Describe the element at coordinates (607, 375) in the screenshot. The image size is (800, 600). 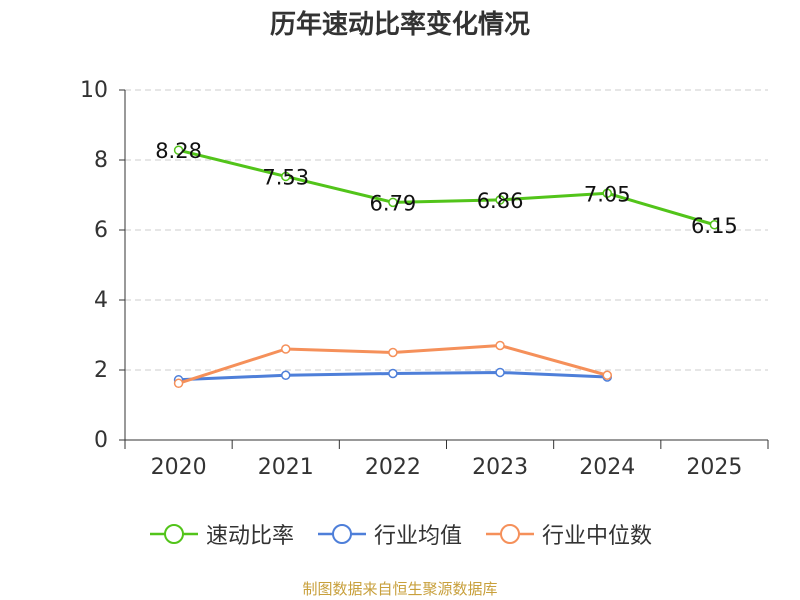
I see `data-point-2-2024` at that location.